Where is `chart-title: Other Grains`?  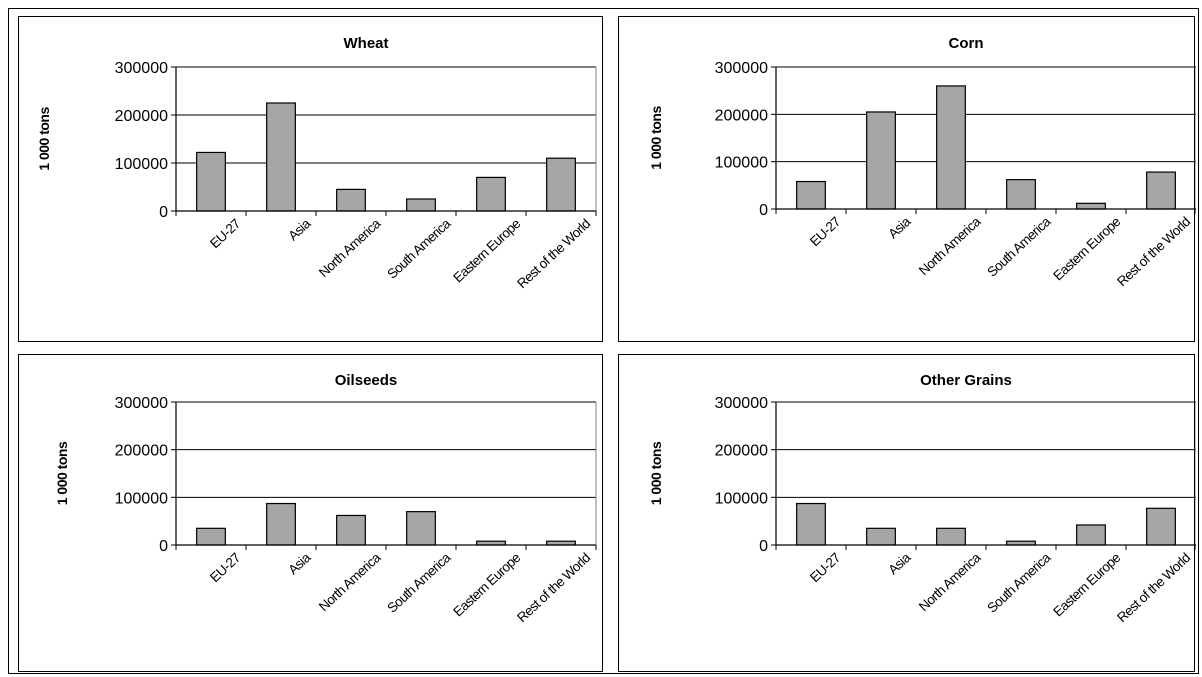
chart-title: Other Grains is located at coordinates (966, 380).